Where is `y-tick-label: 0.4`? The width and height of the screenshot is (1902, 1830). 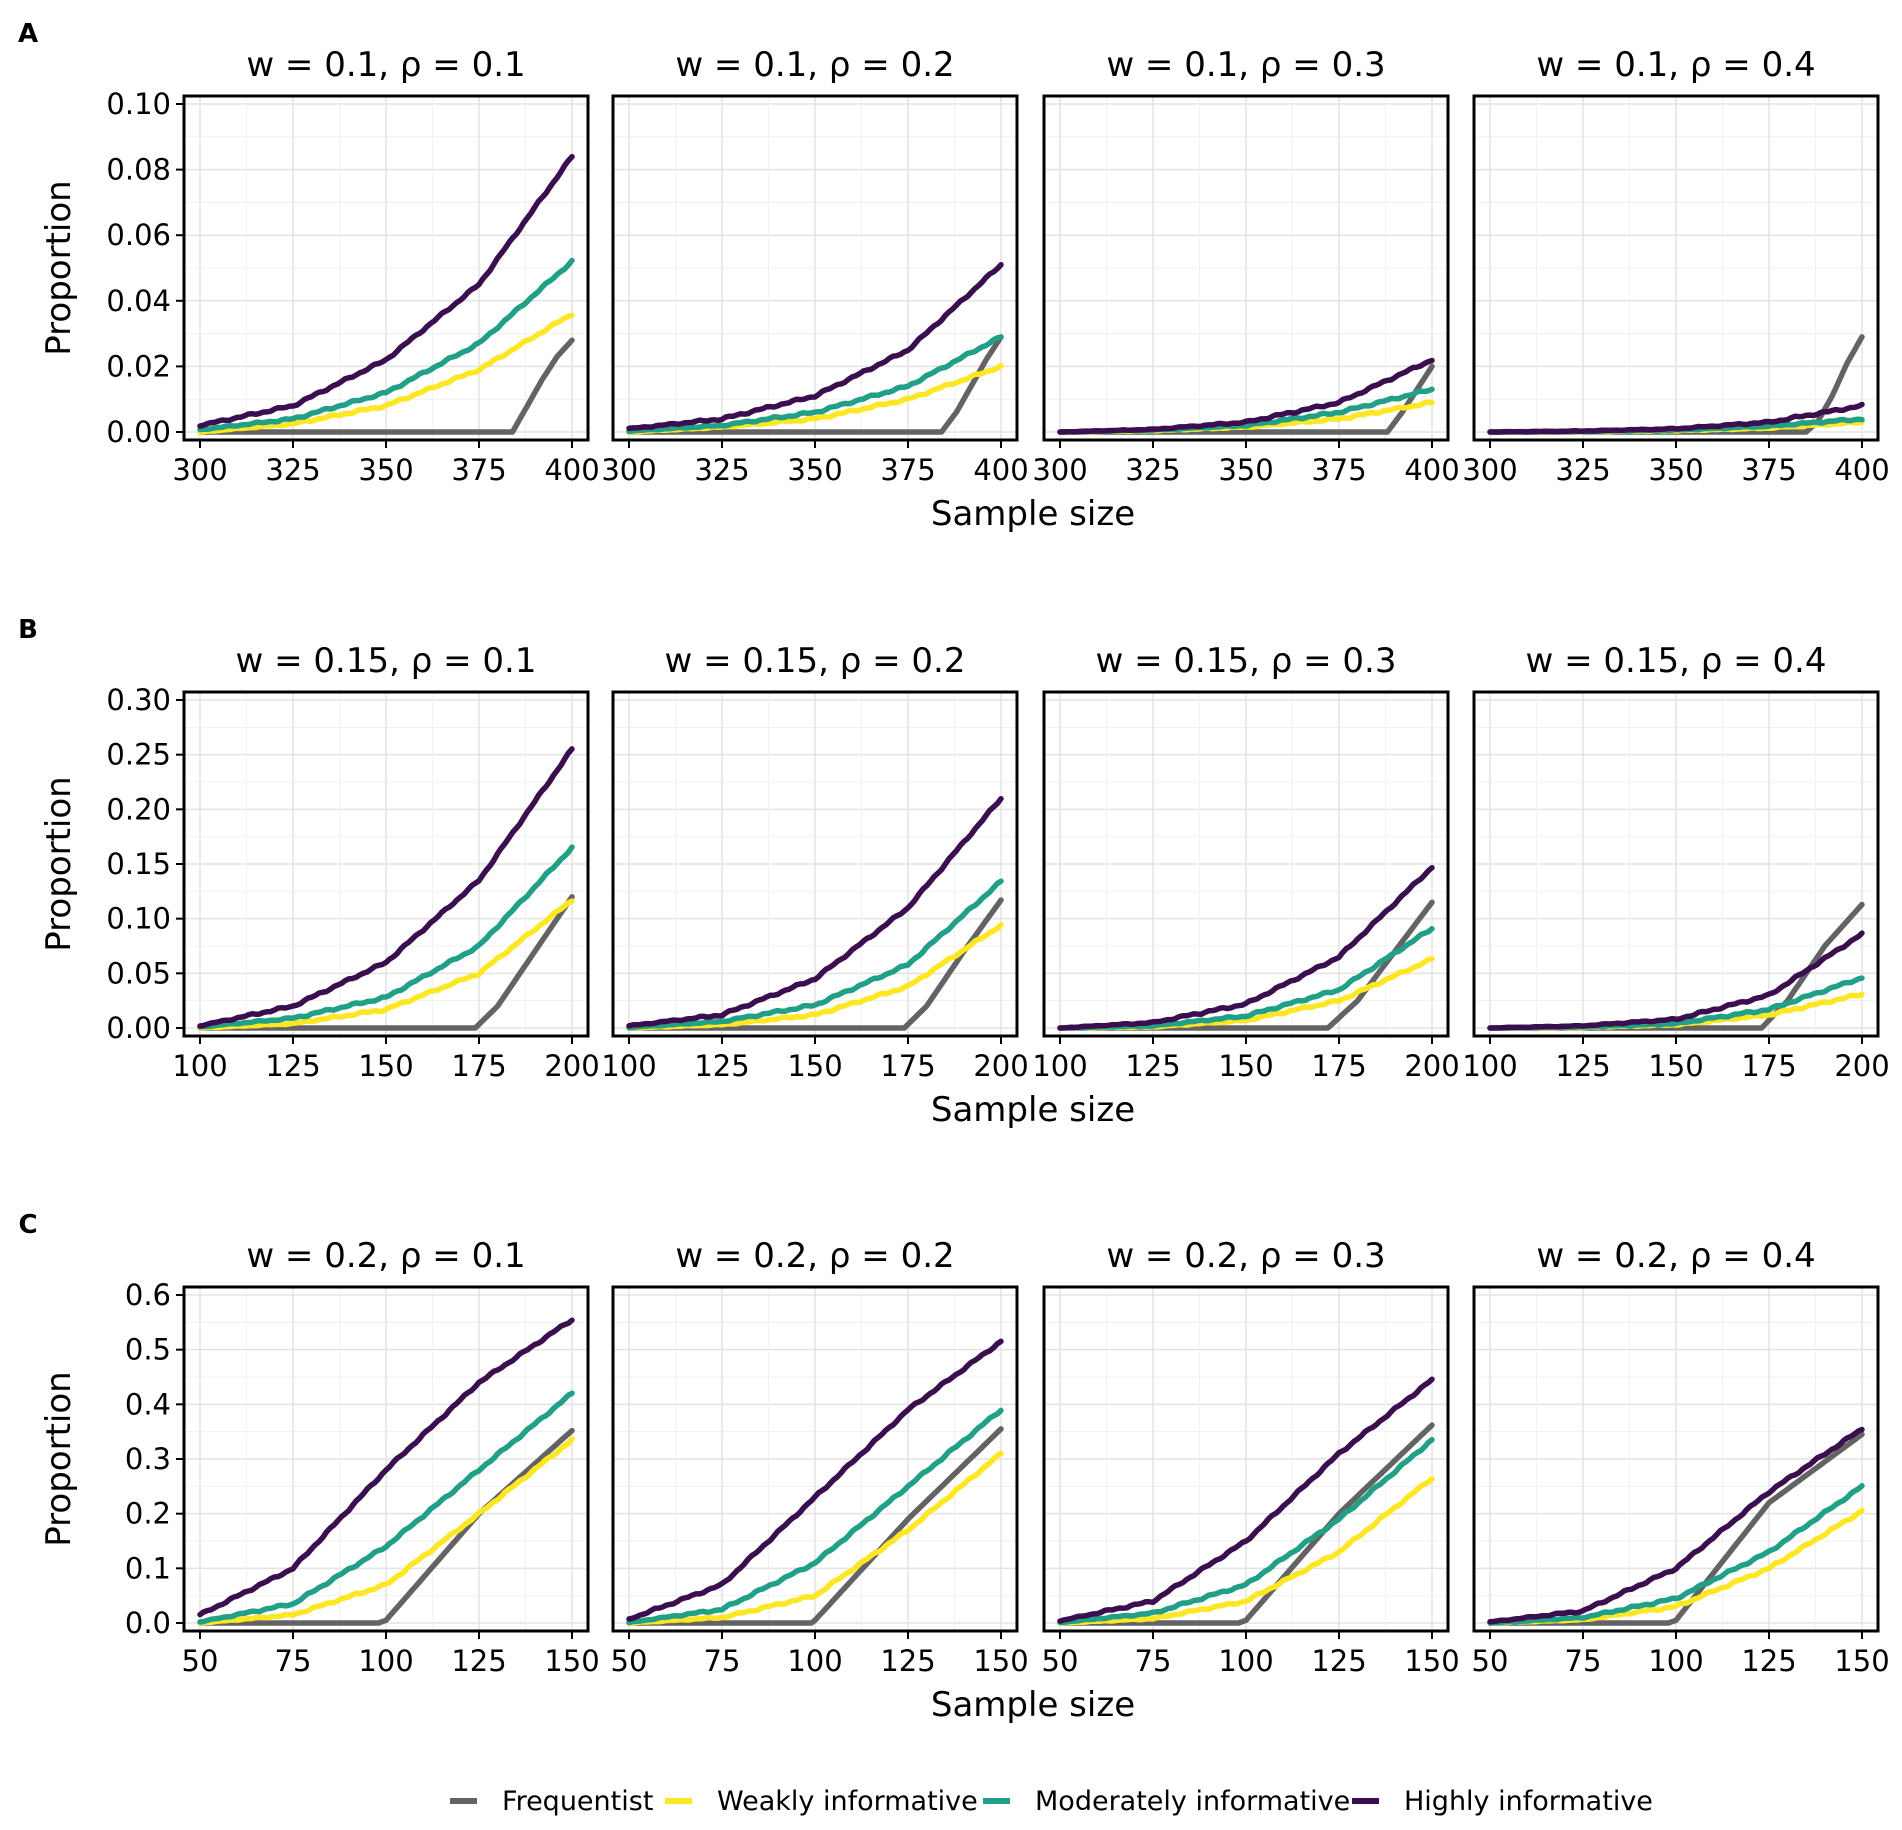
y-tick-label: 0.4 is located at coordinates (148, 1404).